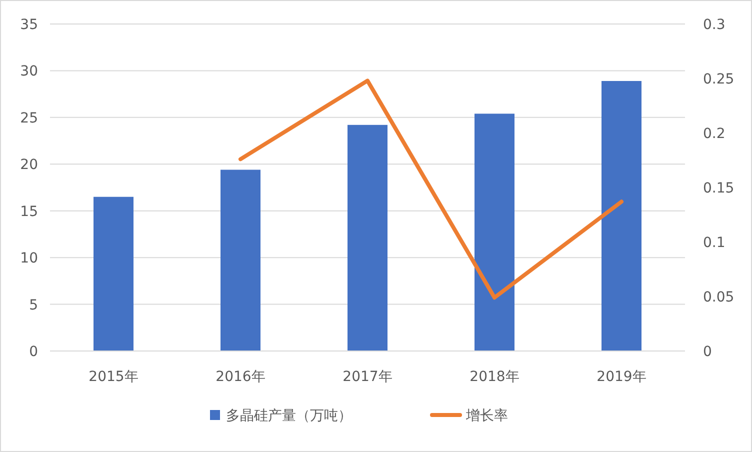 Image resolution: width=752 pixels, height=452 pixels. Describe the element at coordinates (29, 212) in the screenshot. I see `y-tick-label: 15` at that location.